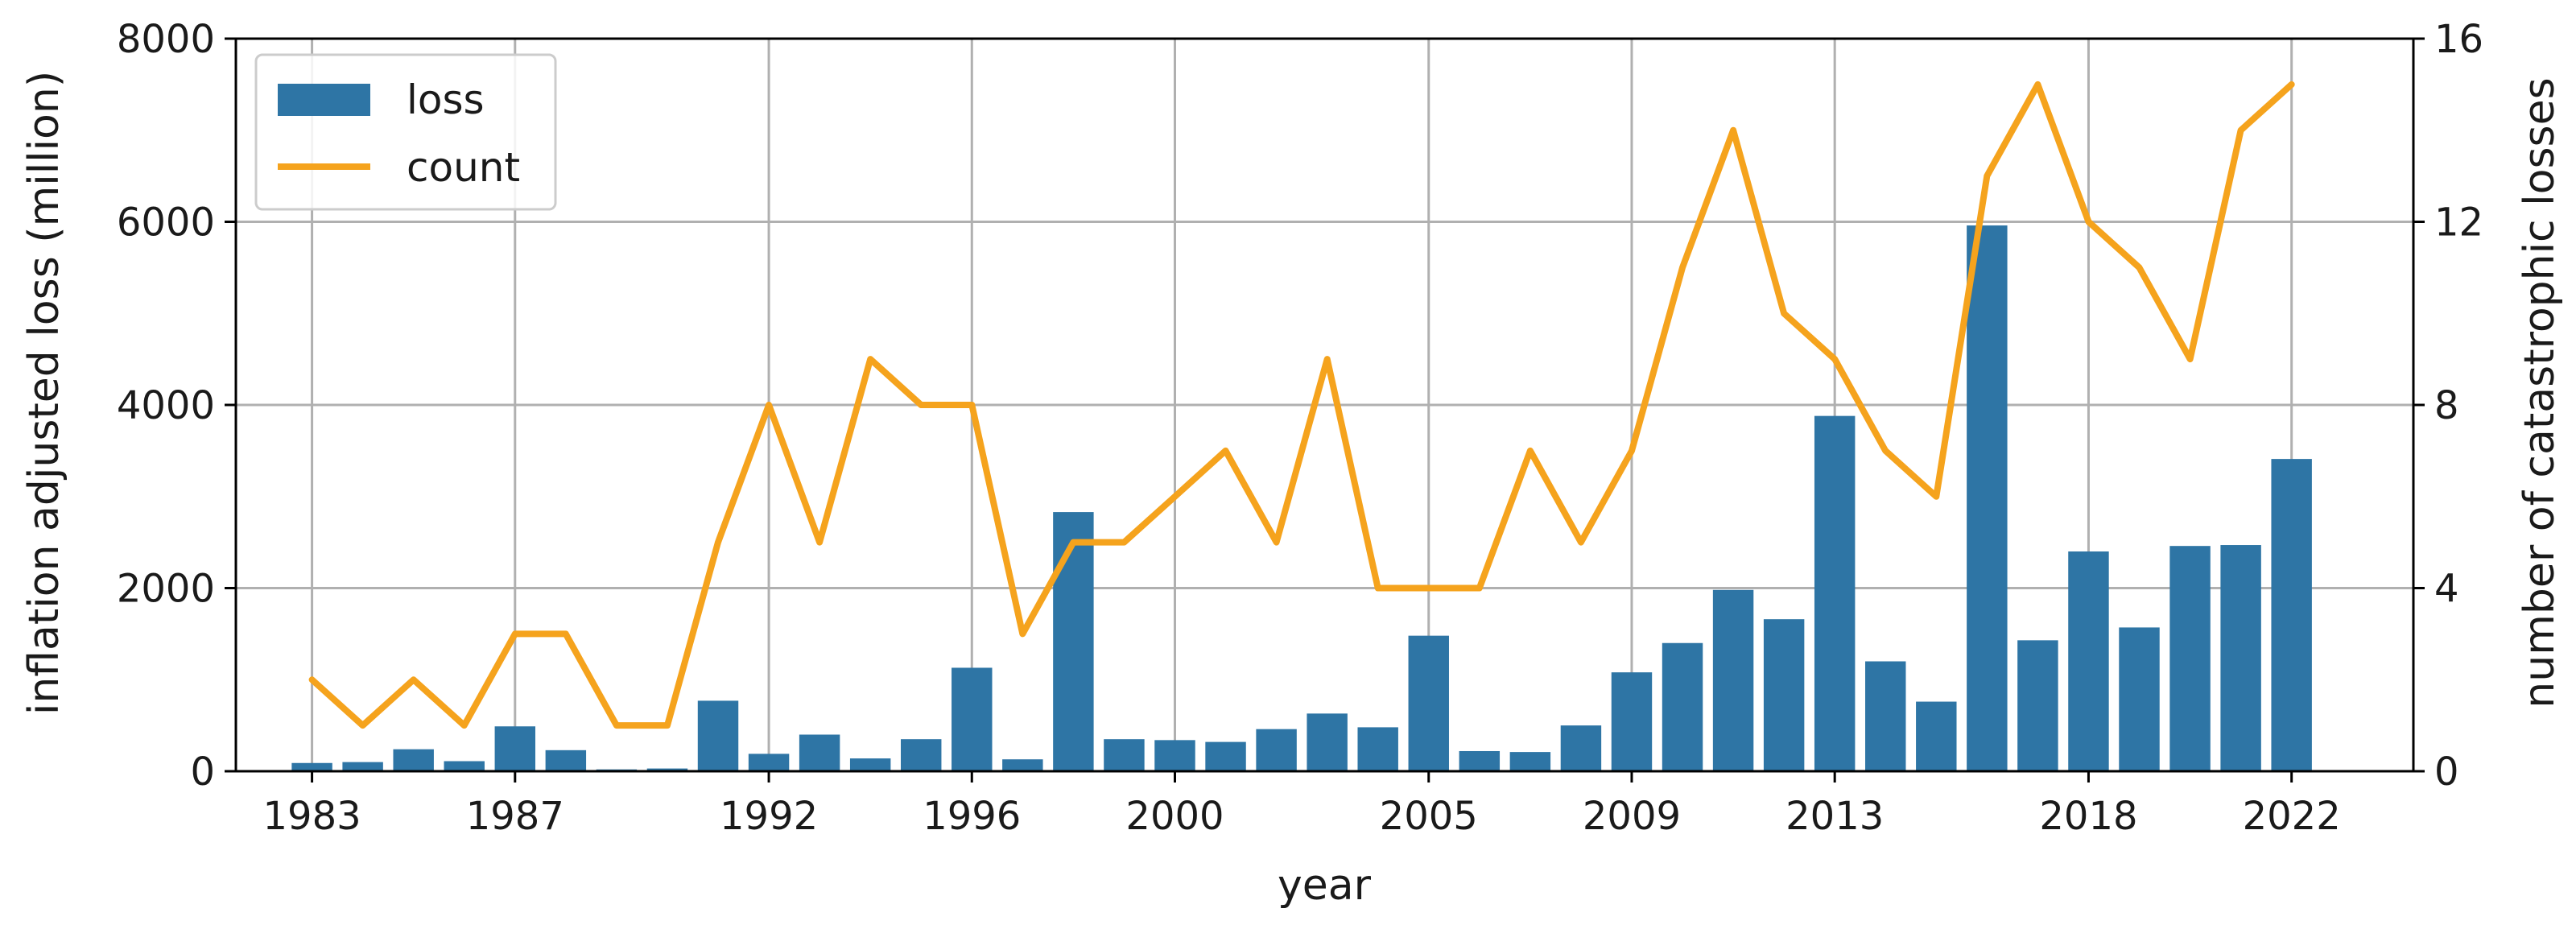 The height and width of the screenshot is (925, 2576). I want to click on x-tick-label: 2018, so click(2088, 816).